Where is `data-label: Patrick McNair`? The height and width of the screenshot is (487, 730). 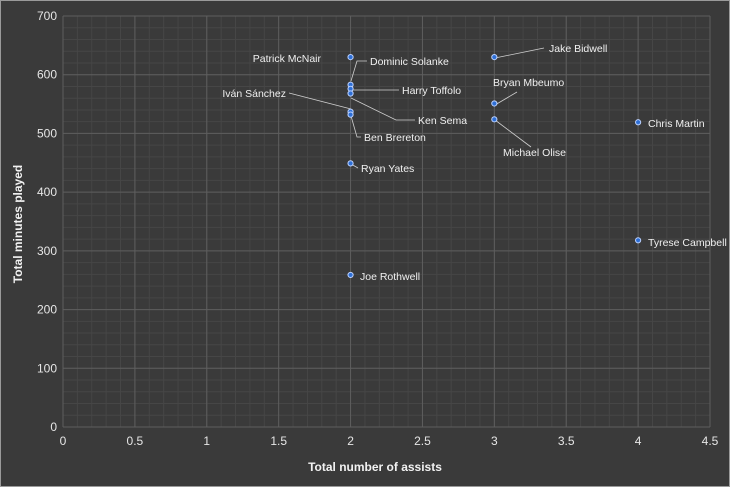
data-label: Patrick McNair is located at coordinates (287, 59).